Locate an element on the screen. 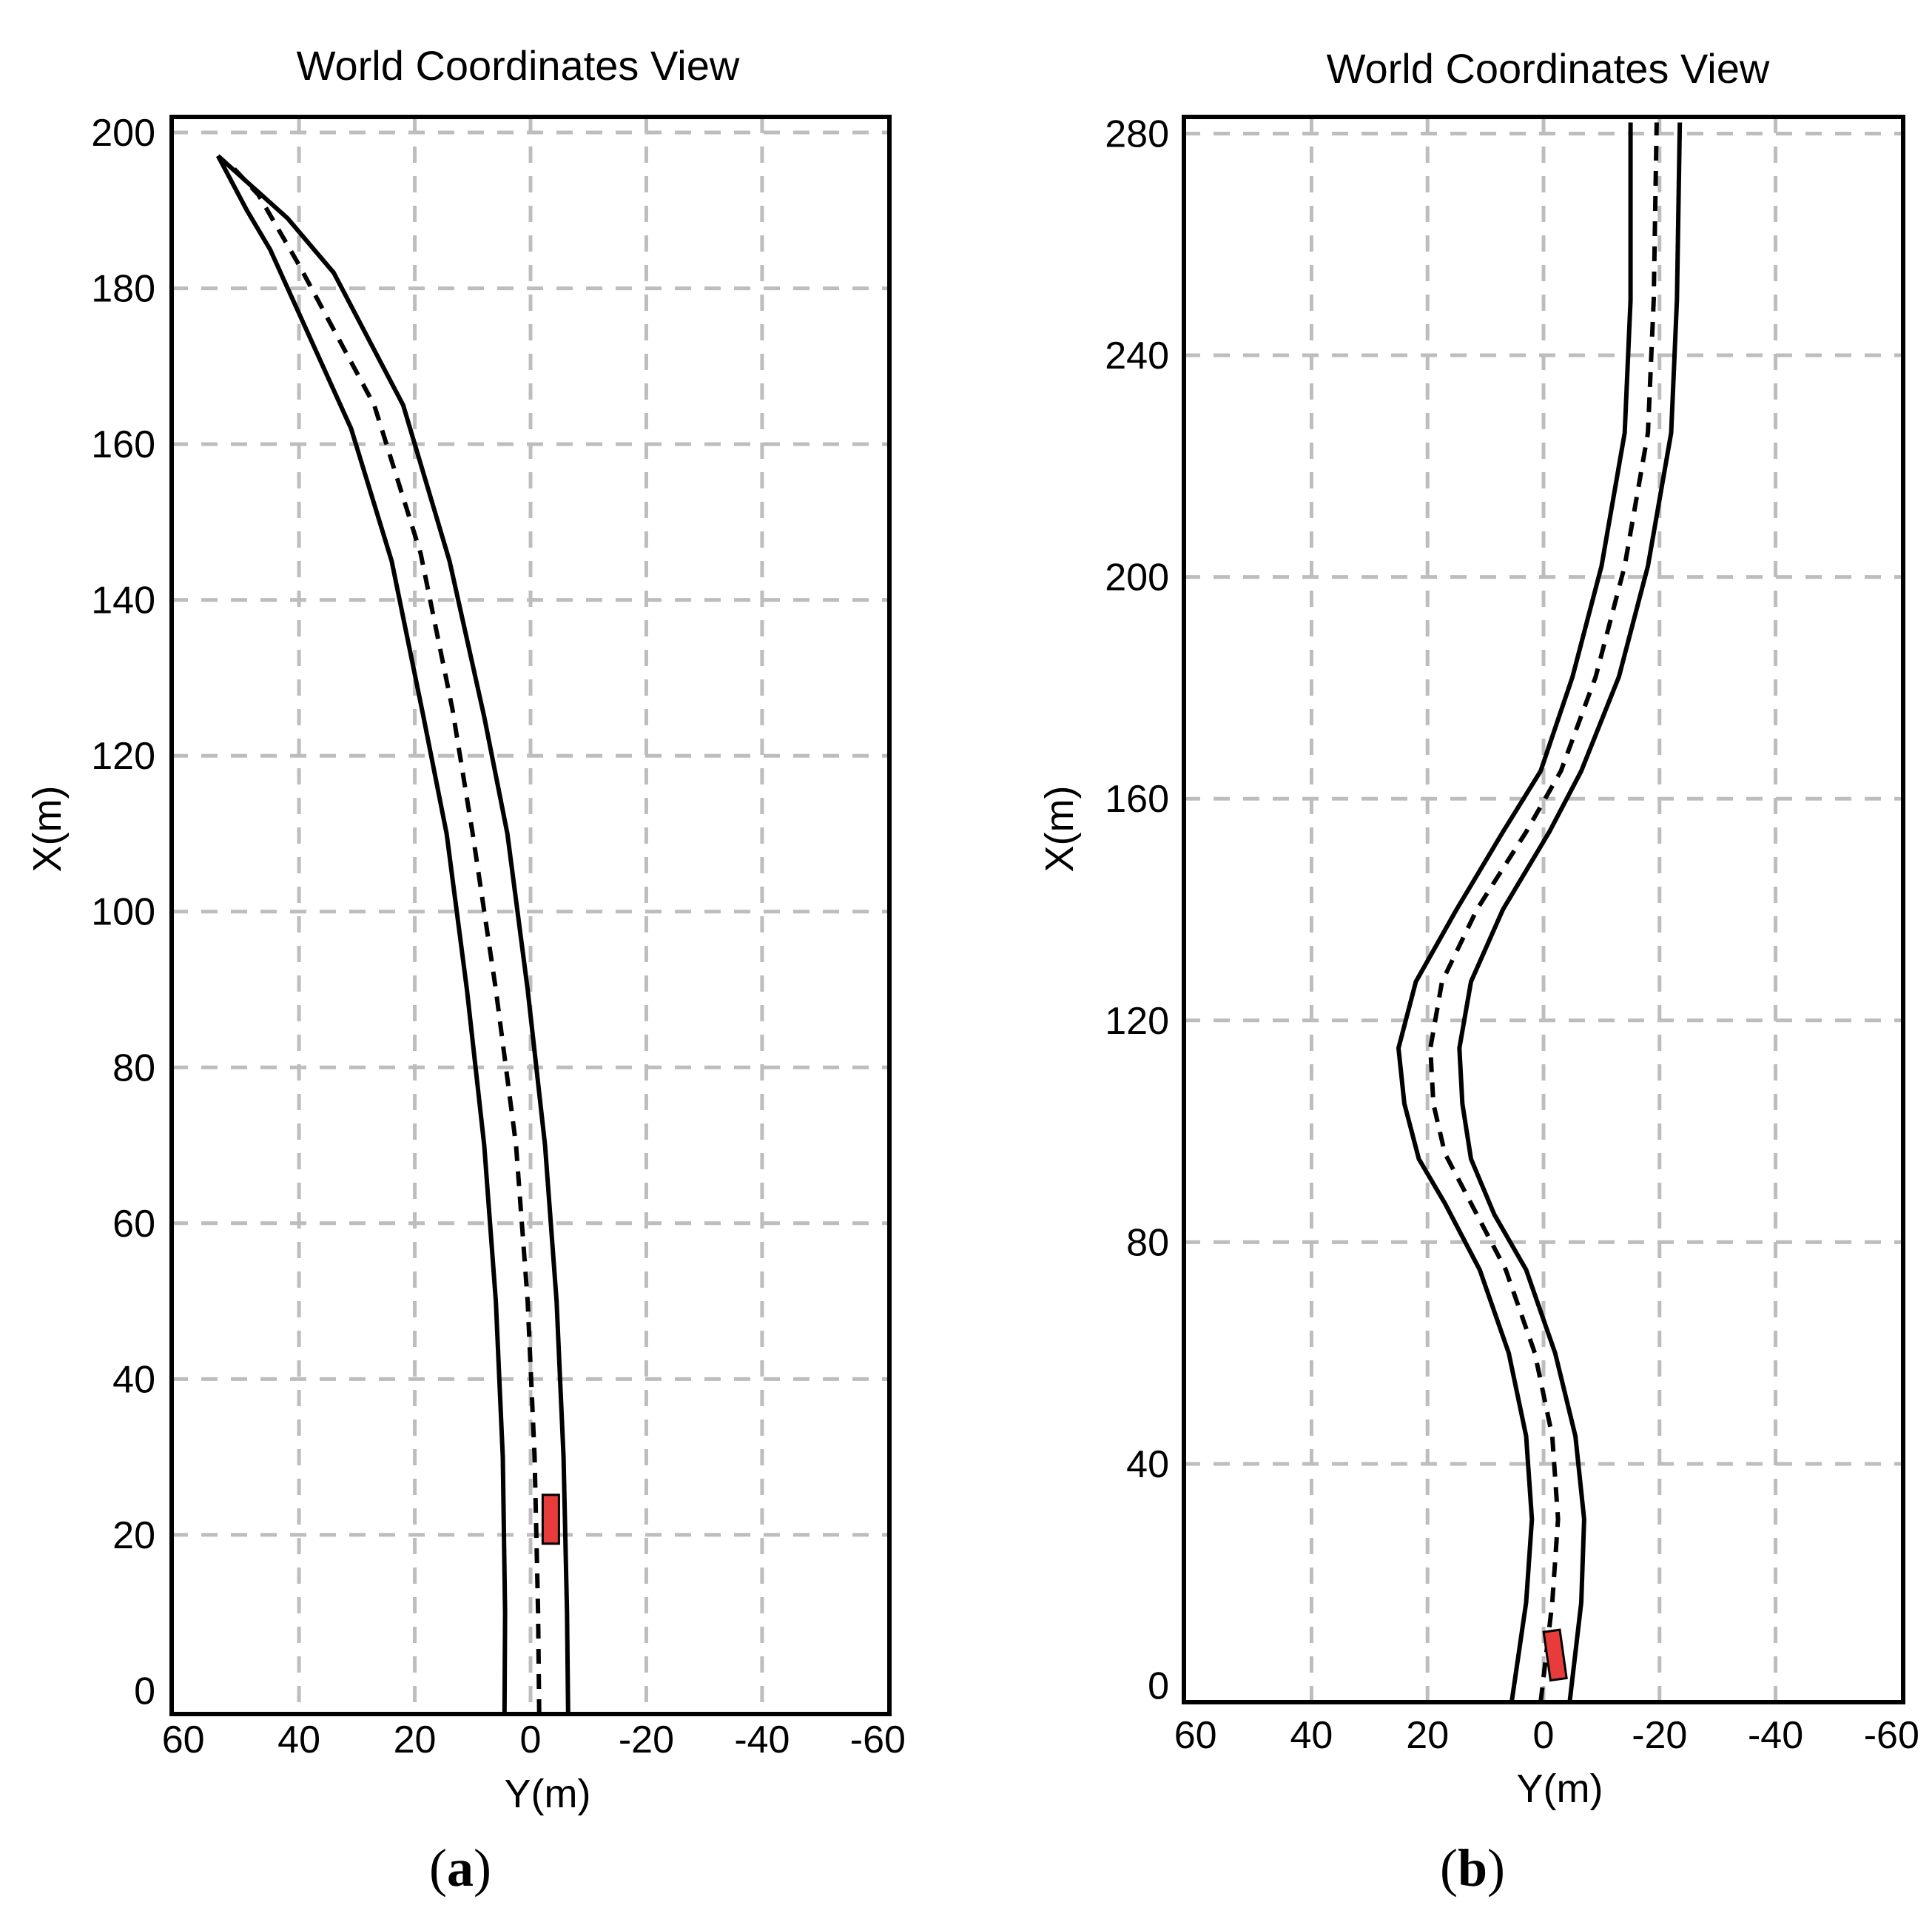 The width and height of the screenshot is (1932, 1922). panel-a-label: (a) is located at coordinates (460, 1868).